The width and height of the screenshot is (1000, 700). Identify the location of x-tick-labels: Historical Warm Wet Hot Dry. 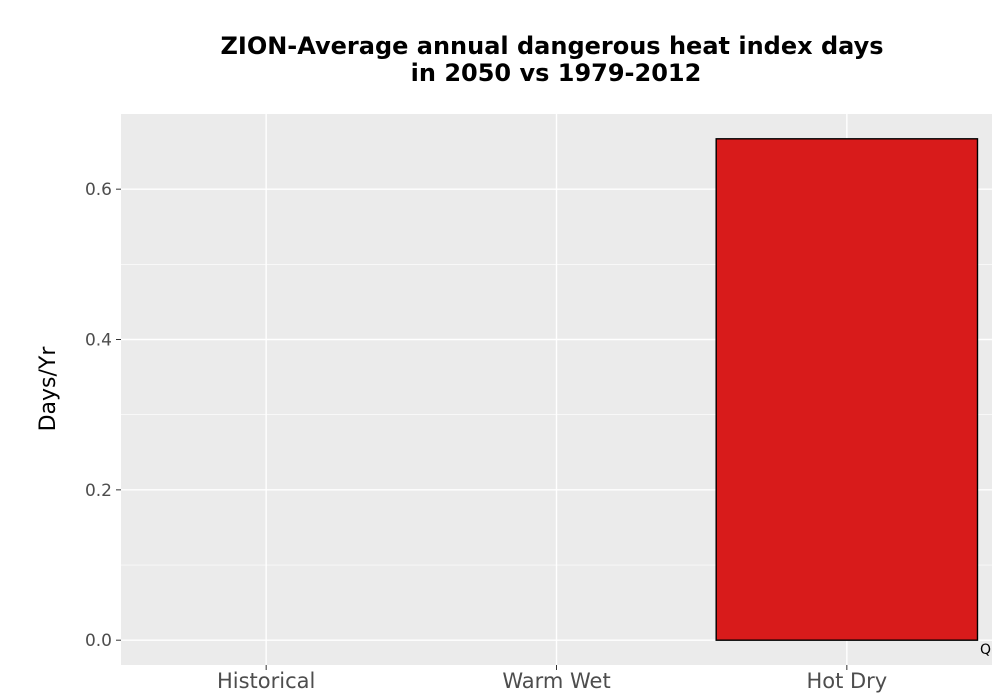
(552, 681).